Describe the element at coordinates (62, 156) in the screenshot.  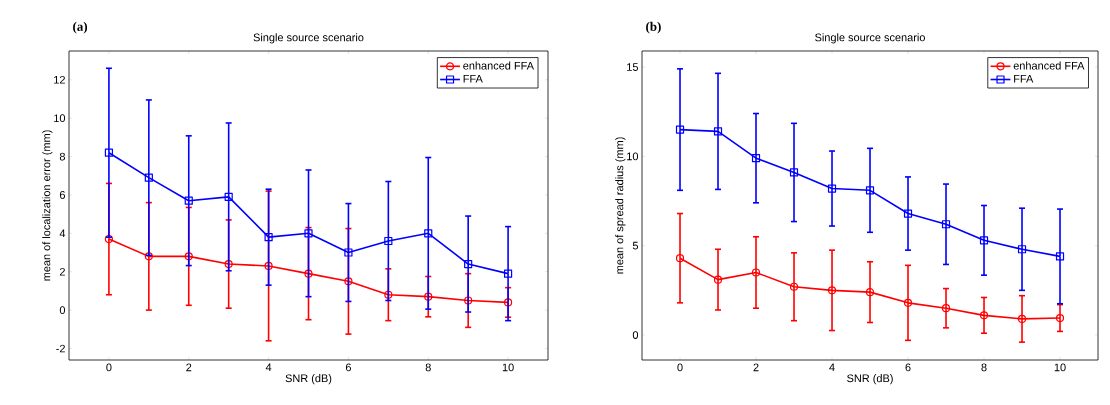
I see `y-tick-label: 8` at that location.